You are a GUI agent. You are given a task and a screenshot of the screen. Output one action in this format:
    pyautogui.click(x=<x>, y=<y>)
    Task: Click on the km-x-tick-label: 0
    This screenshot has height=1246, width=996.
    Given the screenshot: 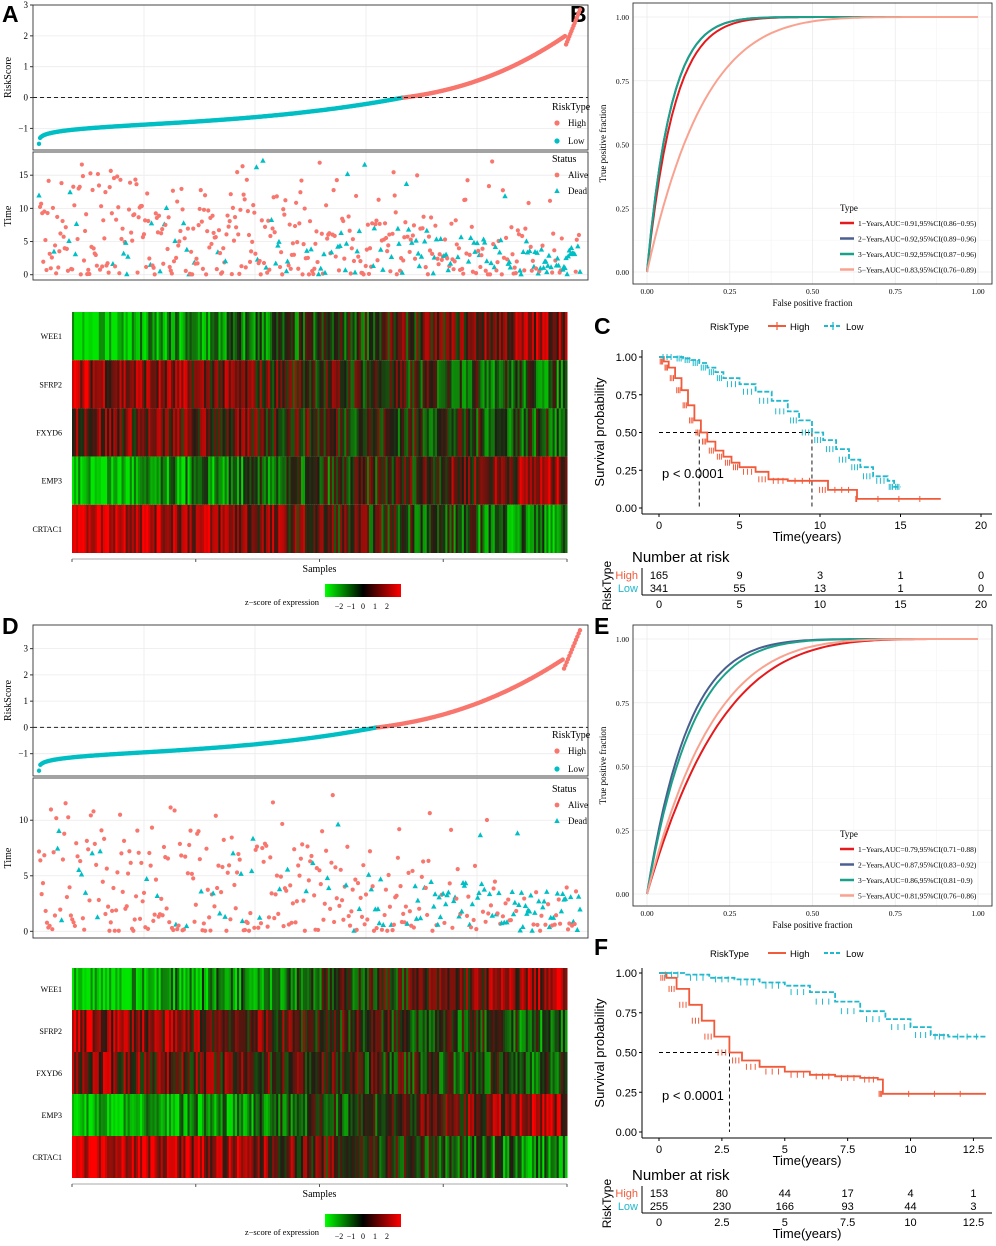 What is the action you would take?
    pyautogui.click(x=659, y=1150)
    